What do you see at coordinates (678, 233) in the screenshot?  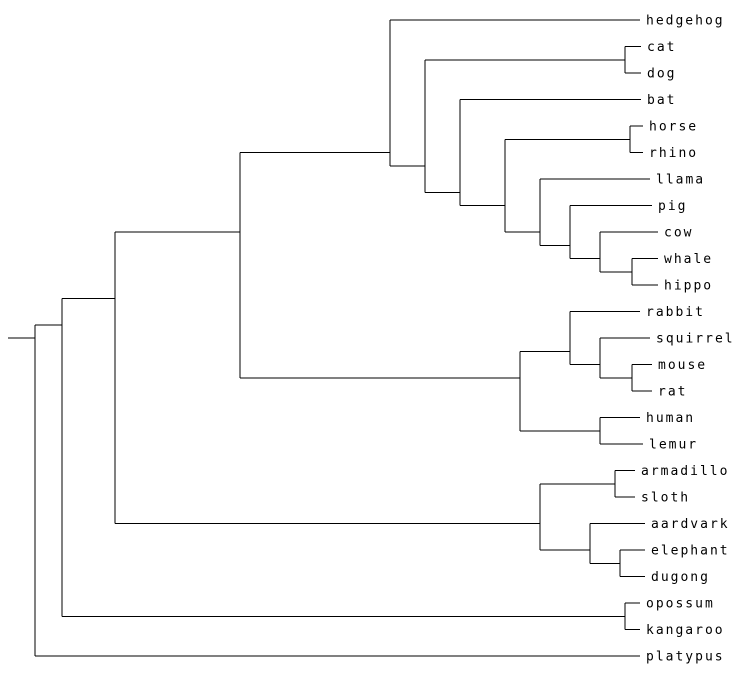 I see `leaf-label-cow: cow` at bounding box center [678, 233].